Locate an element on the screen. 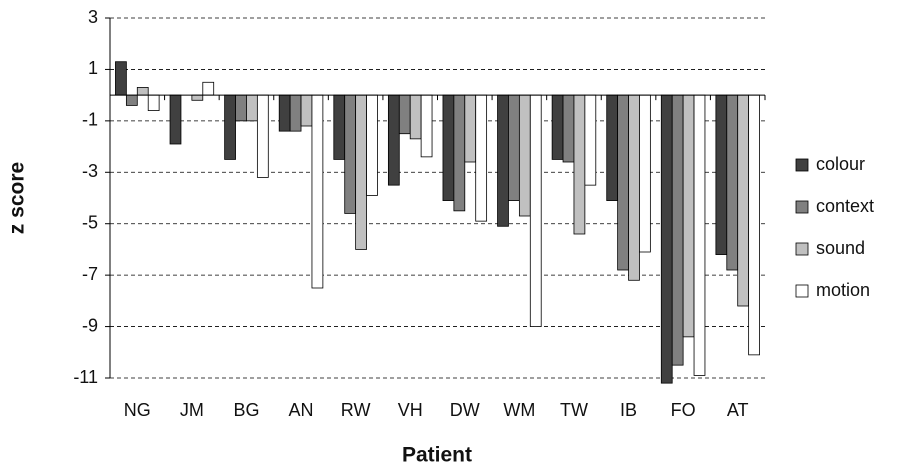 The image size is (900, 471). y-axis-label: z score is located at coordinates (17, 198).